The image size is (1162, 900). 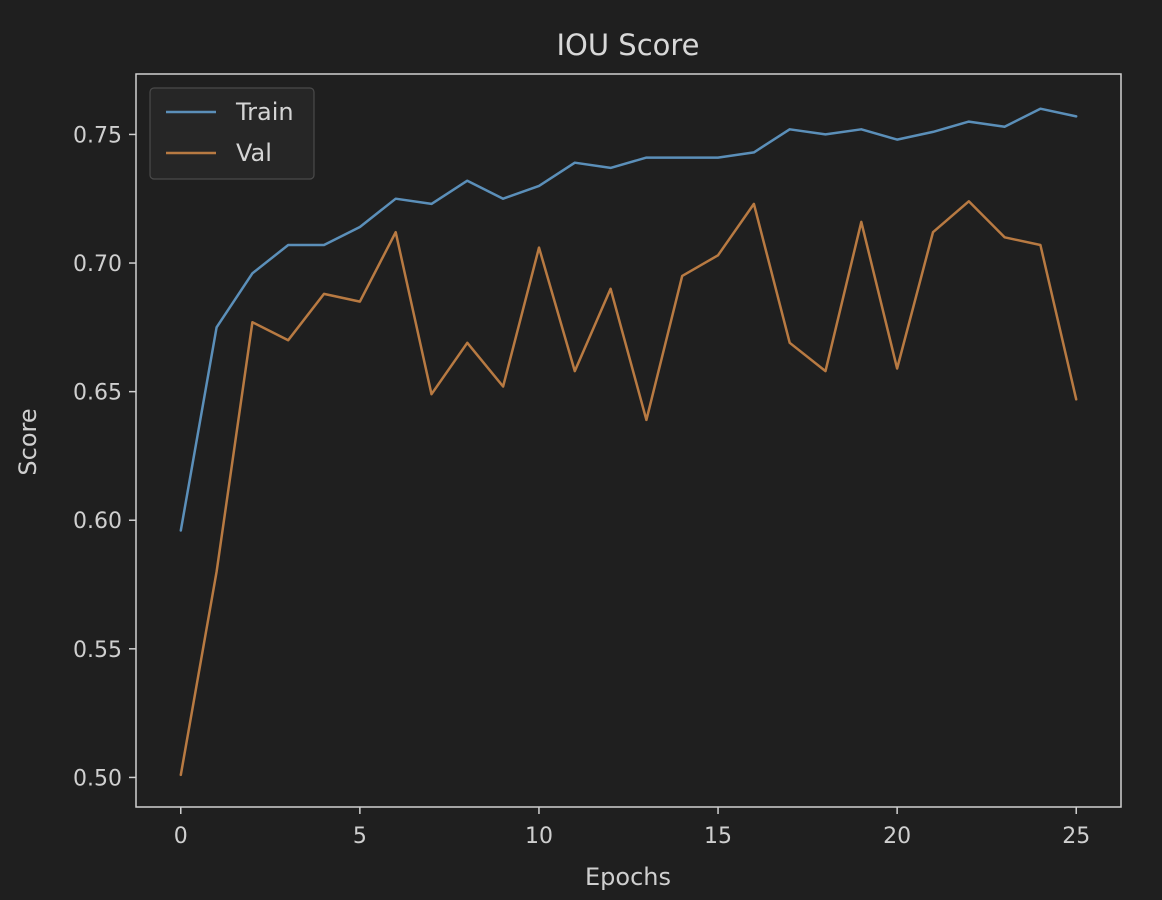 What do you see at coordinates (97, 778) in the screenshot?
I see `y-tick-label: 0.50` at bounding box center [97, 778].